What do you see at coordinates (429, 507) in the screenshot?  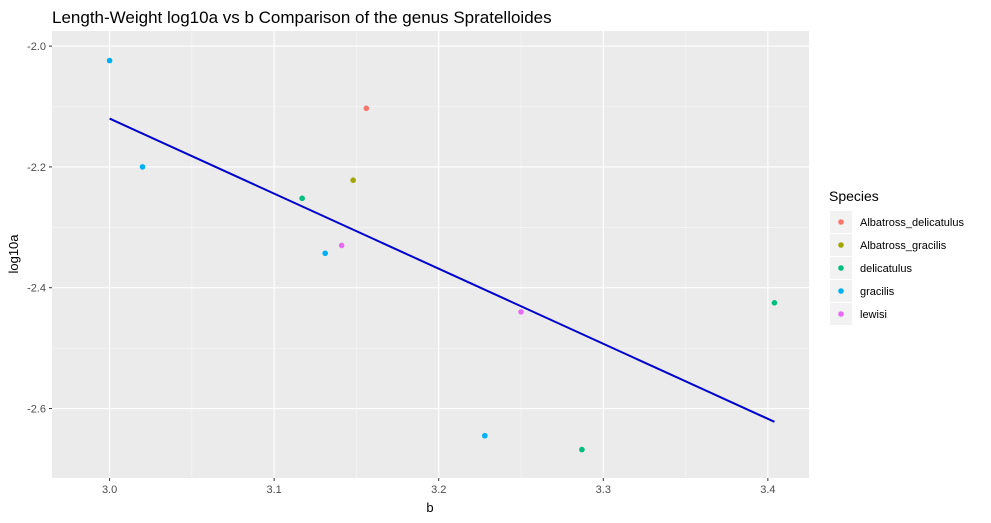 I see `x-axis-title: b` at bounding box center [429, 507].